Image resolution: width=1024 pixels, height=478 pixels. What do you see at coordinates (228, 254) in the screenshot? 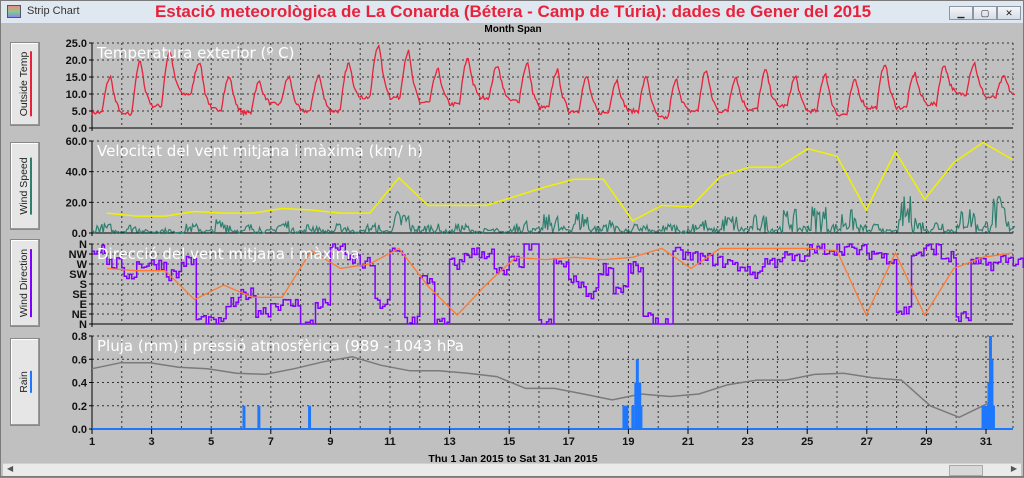
I see `panel-title: Direcció del vent mitjana i màxima` at bounding box center [228, 254].